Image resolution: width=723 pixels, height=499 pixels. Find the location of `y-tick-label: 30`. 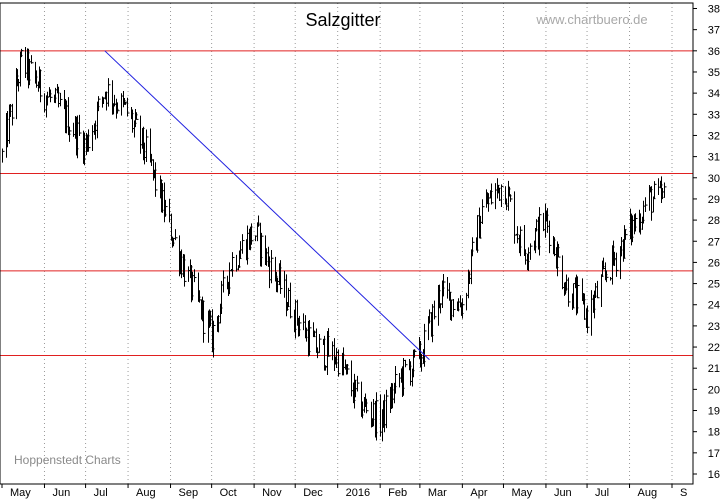

y-tick-label: 30 is located at coordinates (714, 179).